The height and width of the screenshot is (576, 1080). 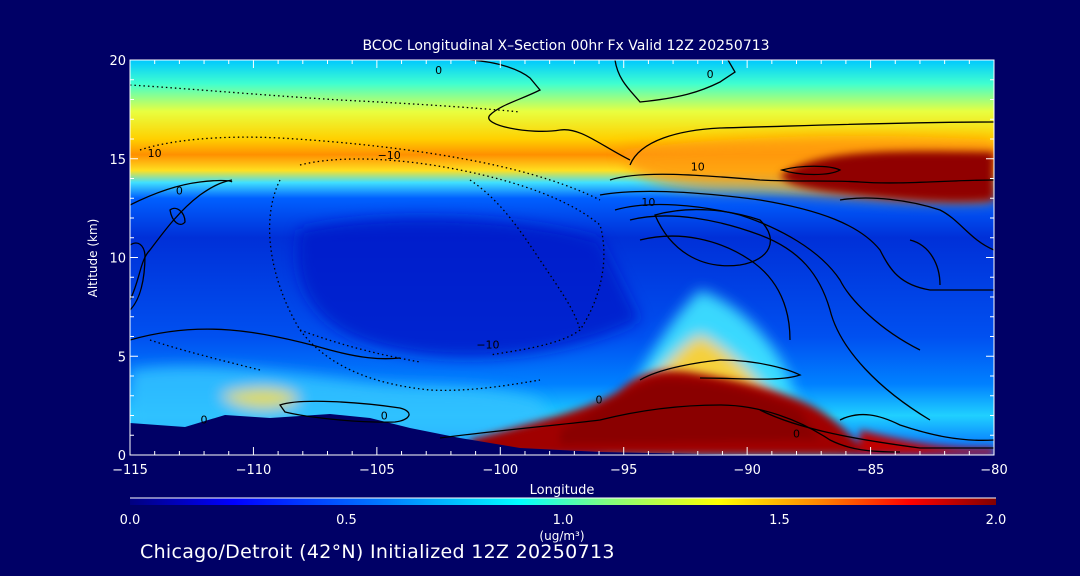 What do you see at coordinates (93, 258) in the screenshot?
I see `y-axis-label: Altitude (km)` at bounding box center [93, 258].